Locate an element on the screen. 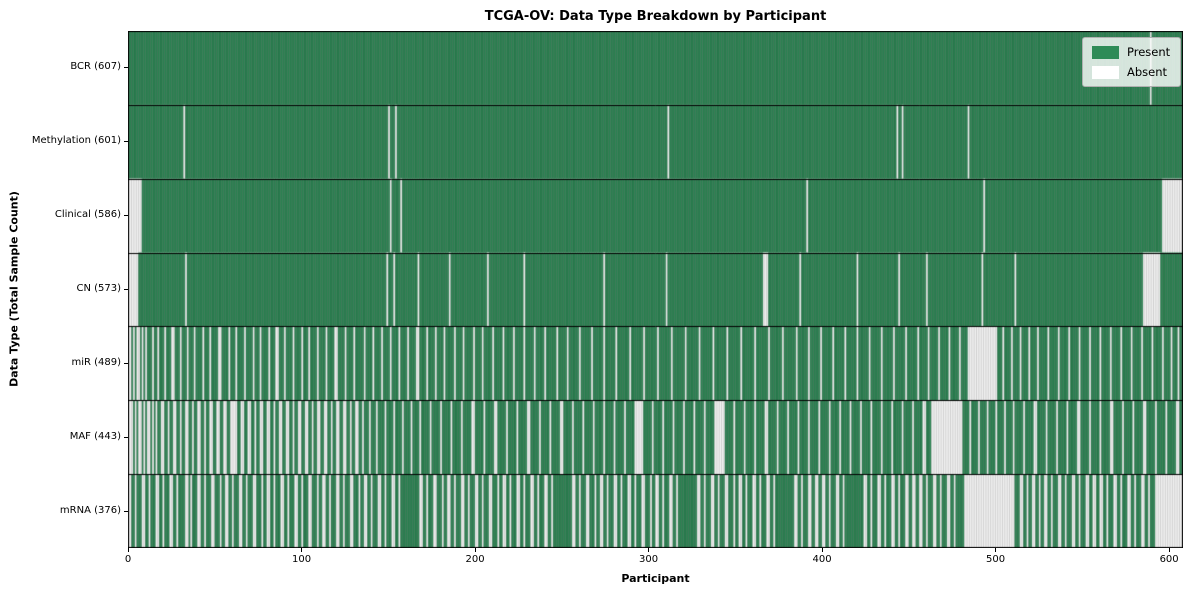 The width and height of the screenshot is (1200, 600). x-tick-label: 200 is located at coordinates (475, 559).